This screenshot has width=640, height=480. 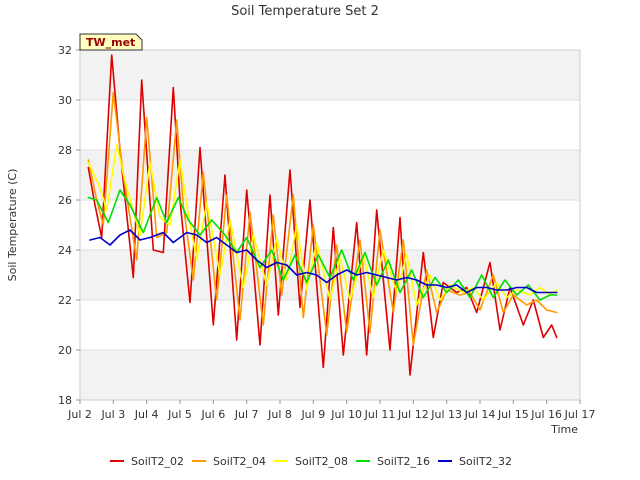 I want to click on legend-label: SoilT2_02, so click(x=157, y=461).